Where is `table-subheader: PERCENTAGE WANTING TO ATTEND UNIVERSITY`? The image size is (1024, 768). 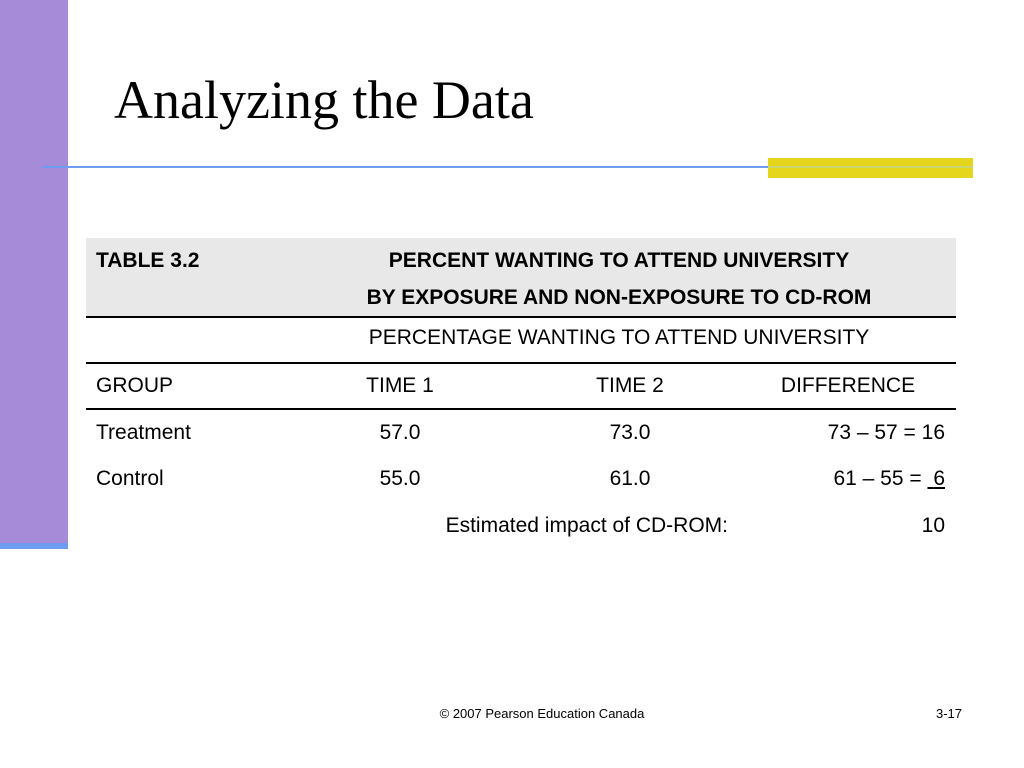
table-subheader: PERCENTAGE WANTING TO ATTEND UNIVERSITY is located at coordinates (619, 337).